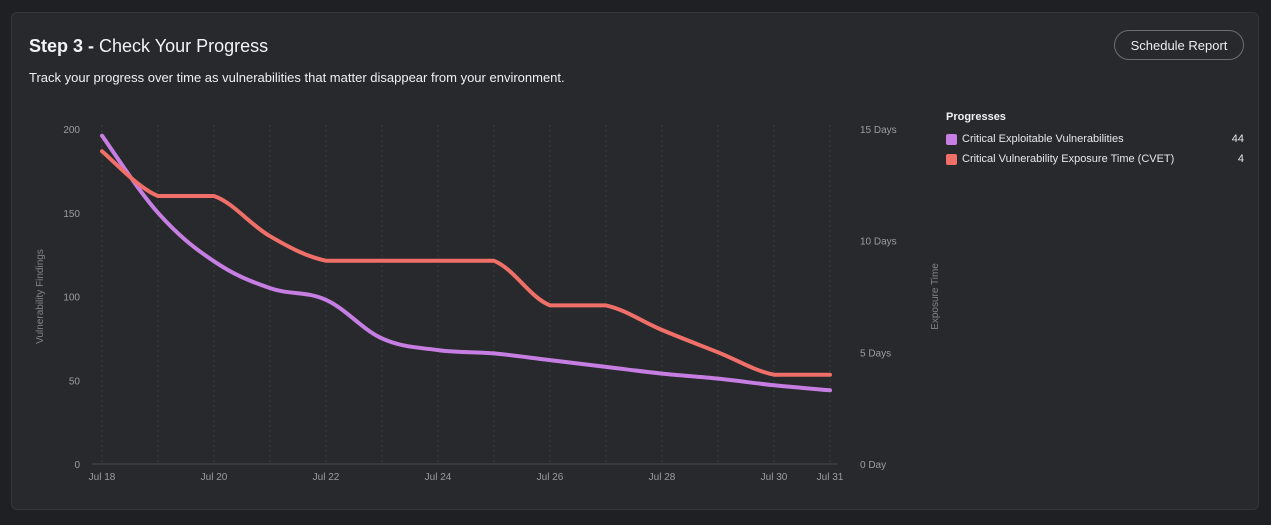 The width and height of the screenshot is (1271, 525). What do you see at coordinates (102, 477) in the screenshot?
I see `x-tick-label: Jul 18` at bounding box center [102, 477].